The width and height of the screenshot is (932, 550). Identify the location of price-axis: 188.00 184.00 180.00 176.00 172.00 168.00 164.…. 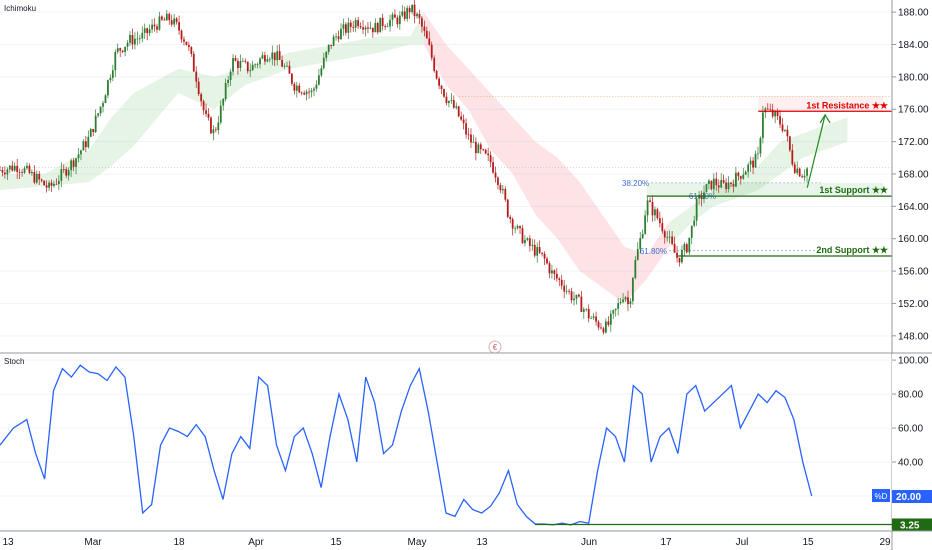
(911, 275).